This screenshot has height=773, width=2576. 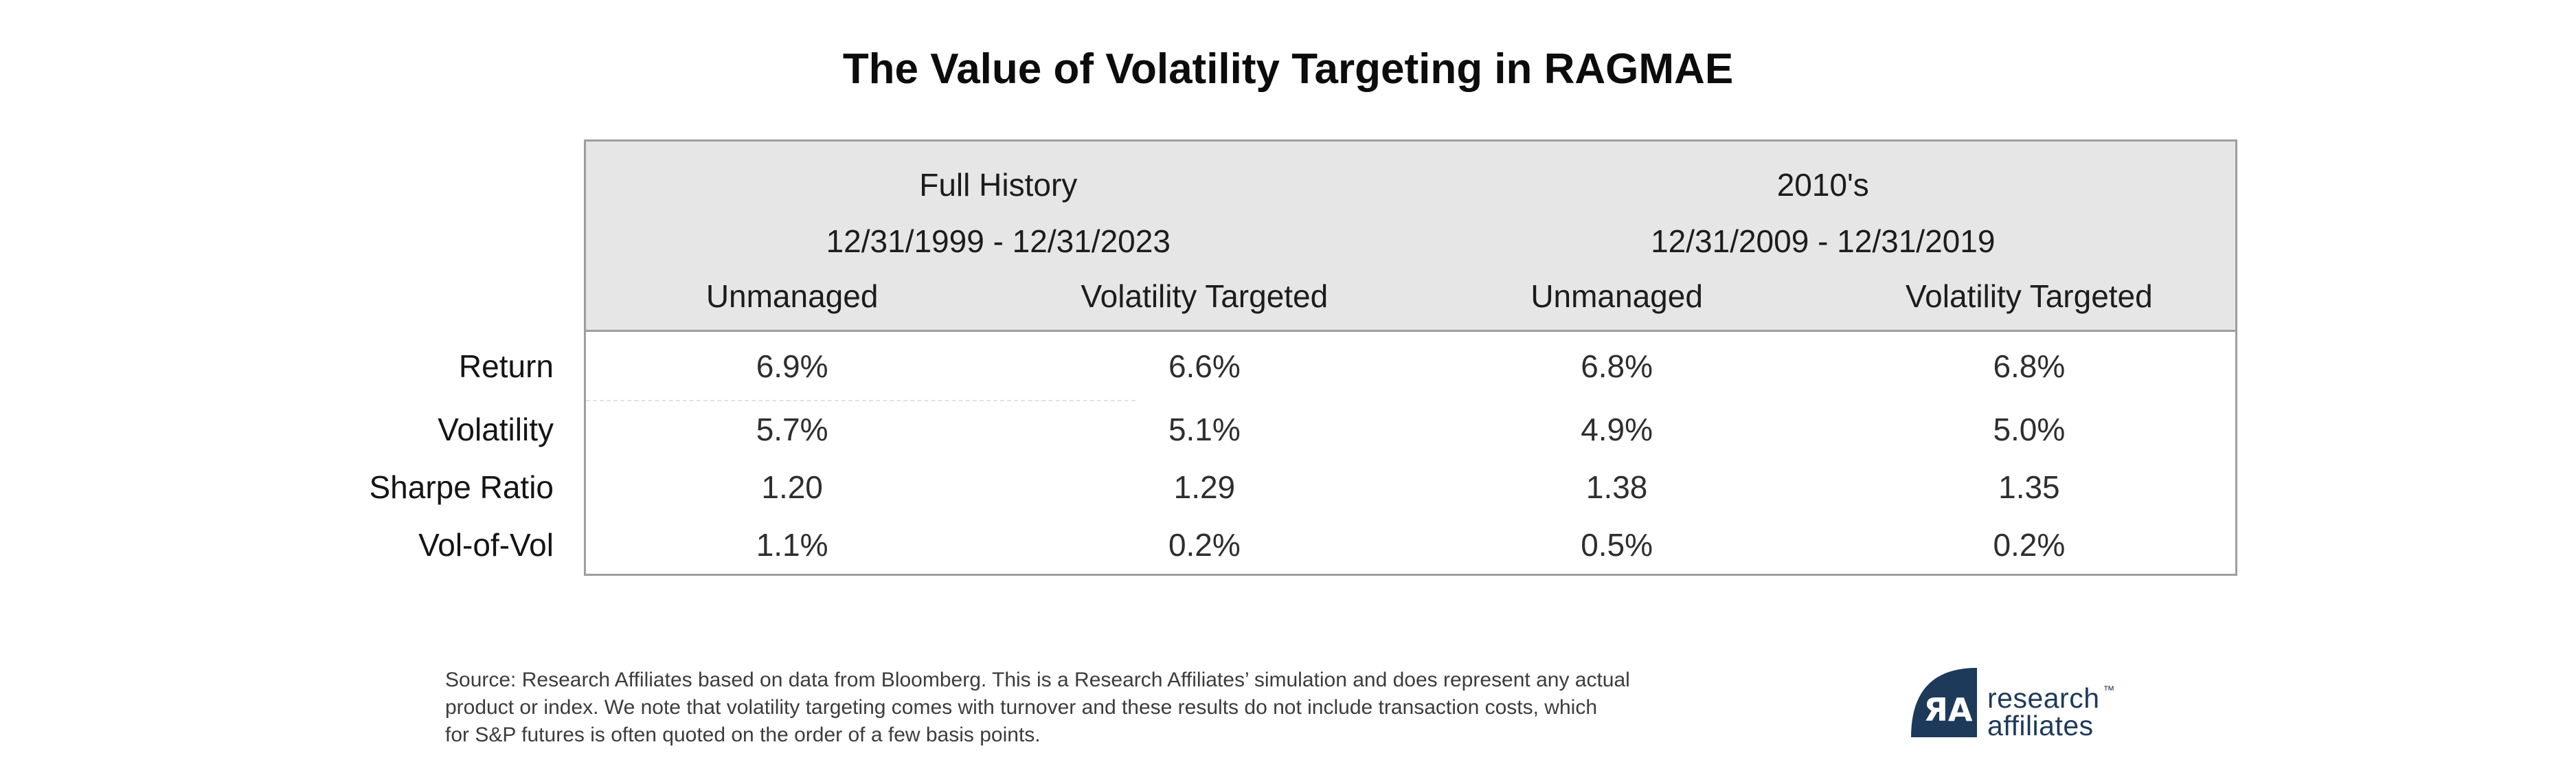 I want to click on cell-return-10s-voltarget: 6.8%, so click(x=2029, y=366).